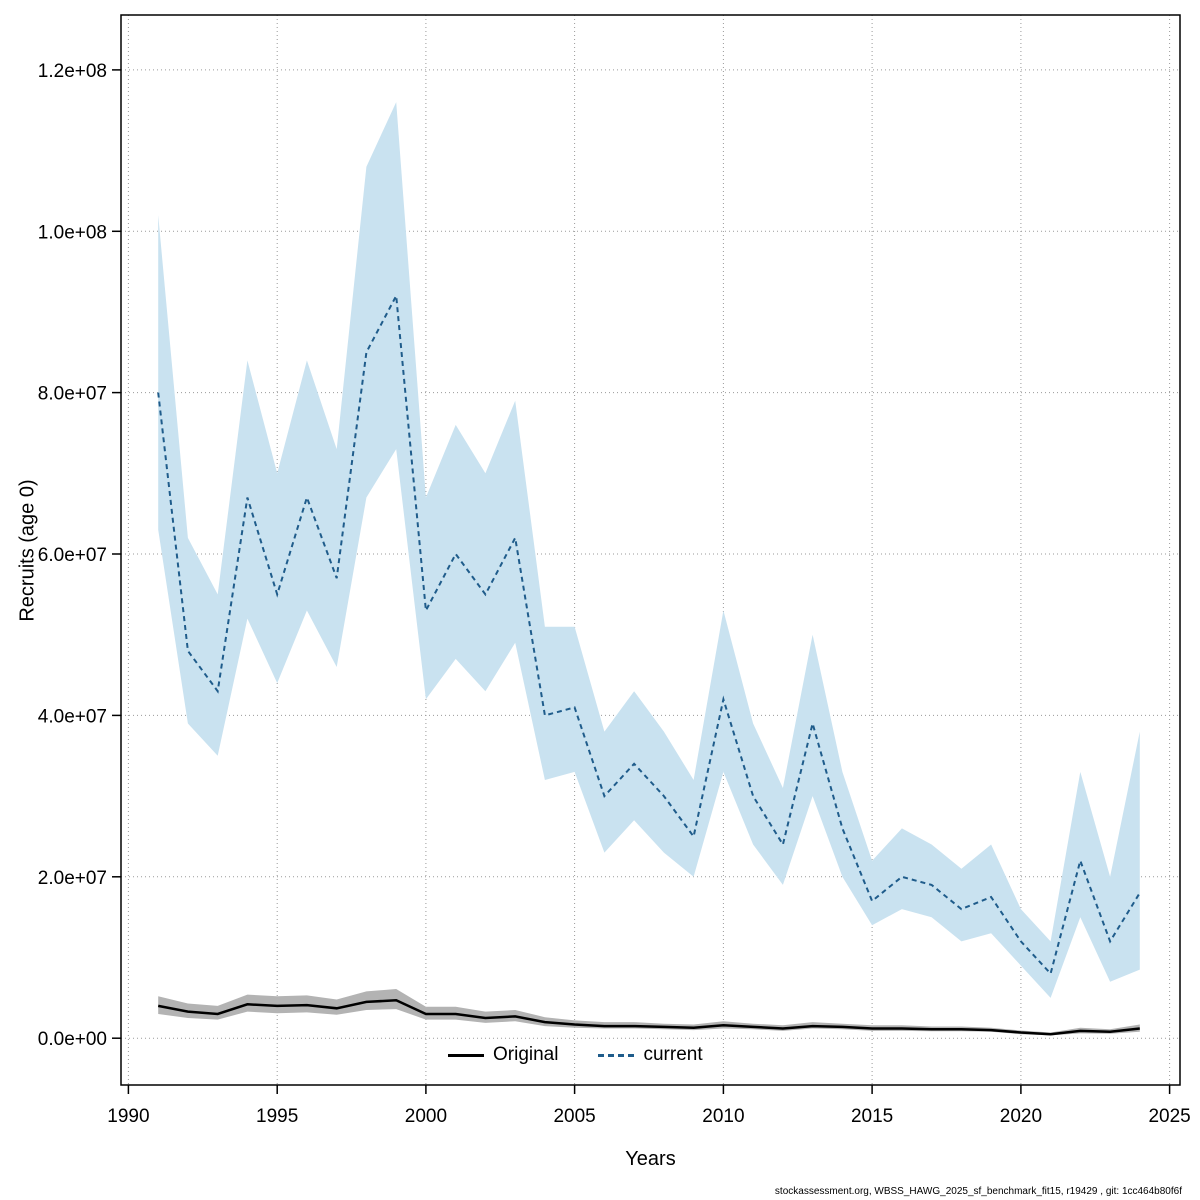 The image size is (1200, 1200). What do you see at coordinates (872, 1116) in the screenshot?
I see `x-tick-label: 2015` at bounding box center [872, 1116].